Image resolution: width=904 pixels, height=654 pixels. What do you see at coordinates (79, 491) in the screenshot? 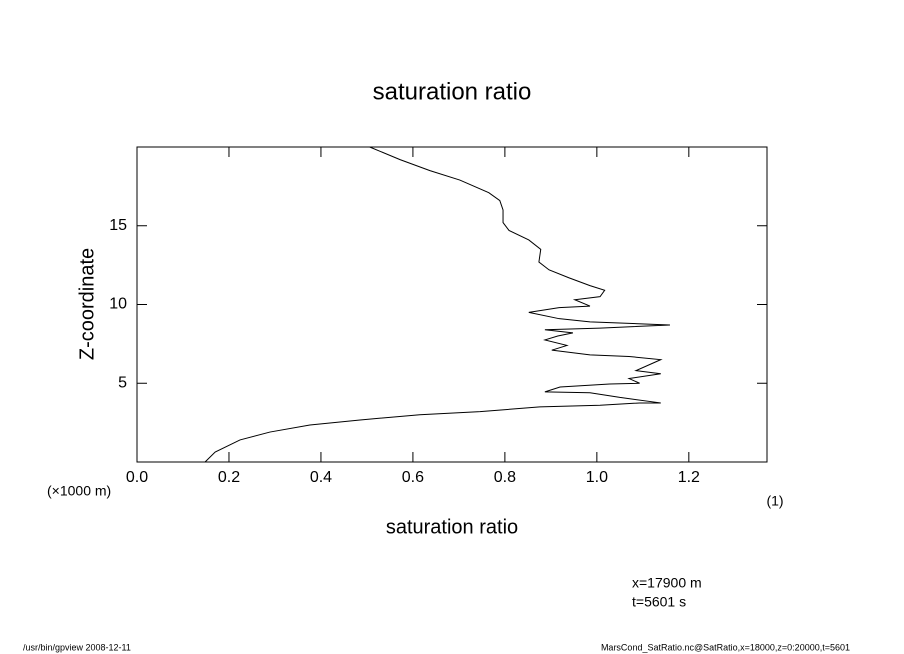
I see `y-axis-unit: (×1000 m)` at bounding box center [79, 491].